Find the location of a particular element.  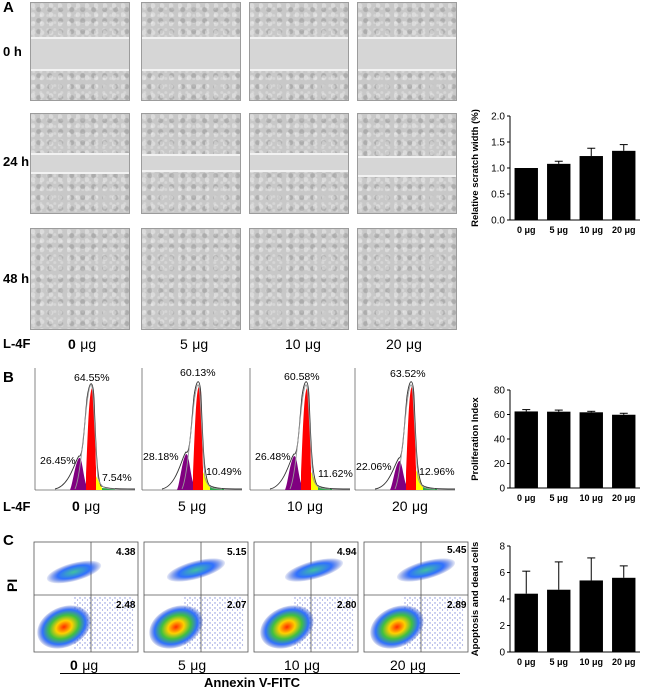

y-tick-label: 0 is located at coordinates (502, 489).